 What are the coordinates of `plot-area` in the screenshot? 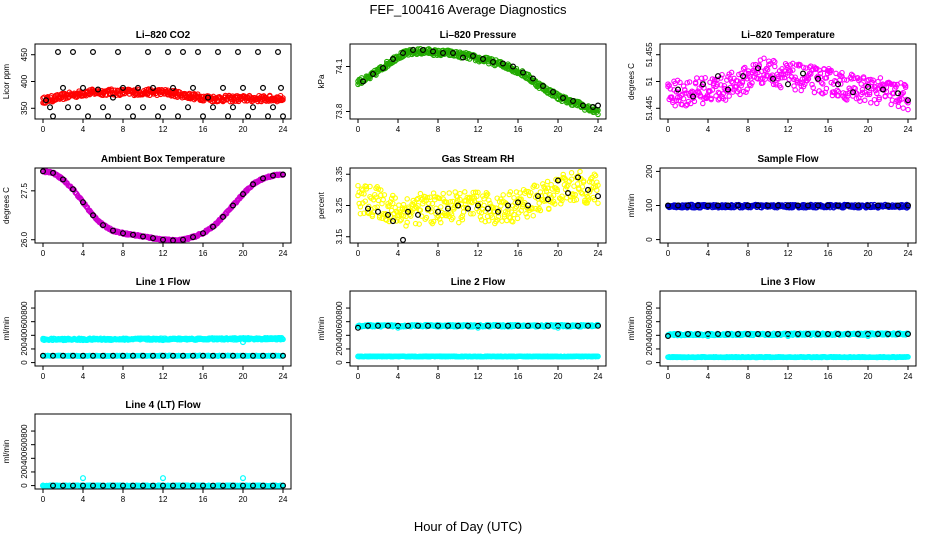 It's located at (163, 83).